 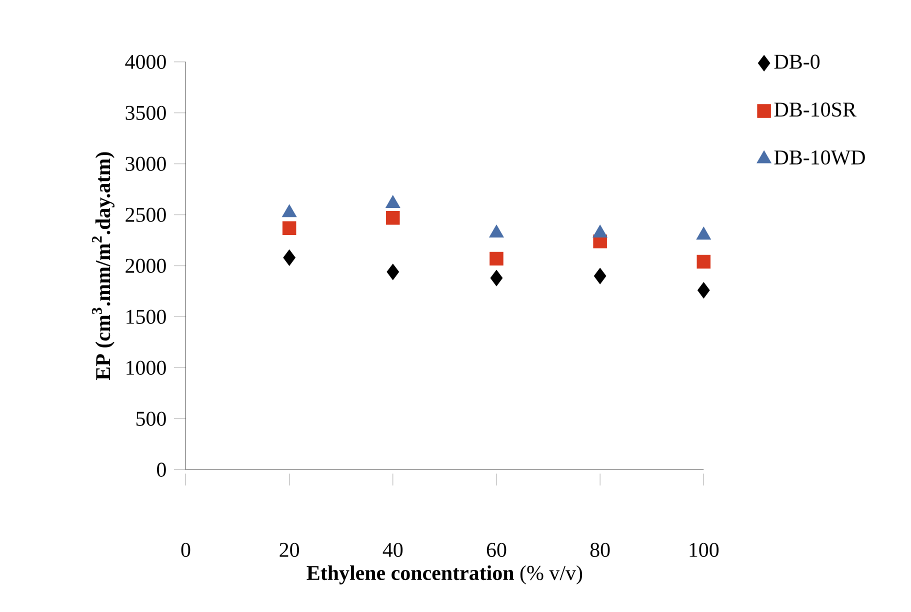 What do you see at coordinates (146, 265) in the screenshot?
I see `y-tick-label: 2000` at bounding box center [146, 265].